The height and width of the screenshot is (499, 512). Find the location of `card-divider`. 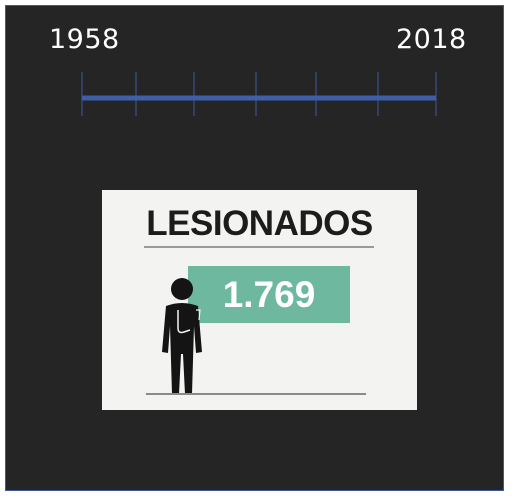

card-divider is located at coordinates (259, 247).